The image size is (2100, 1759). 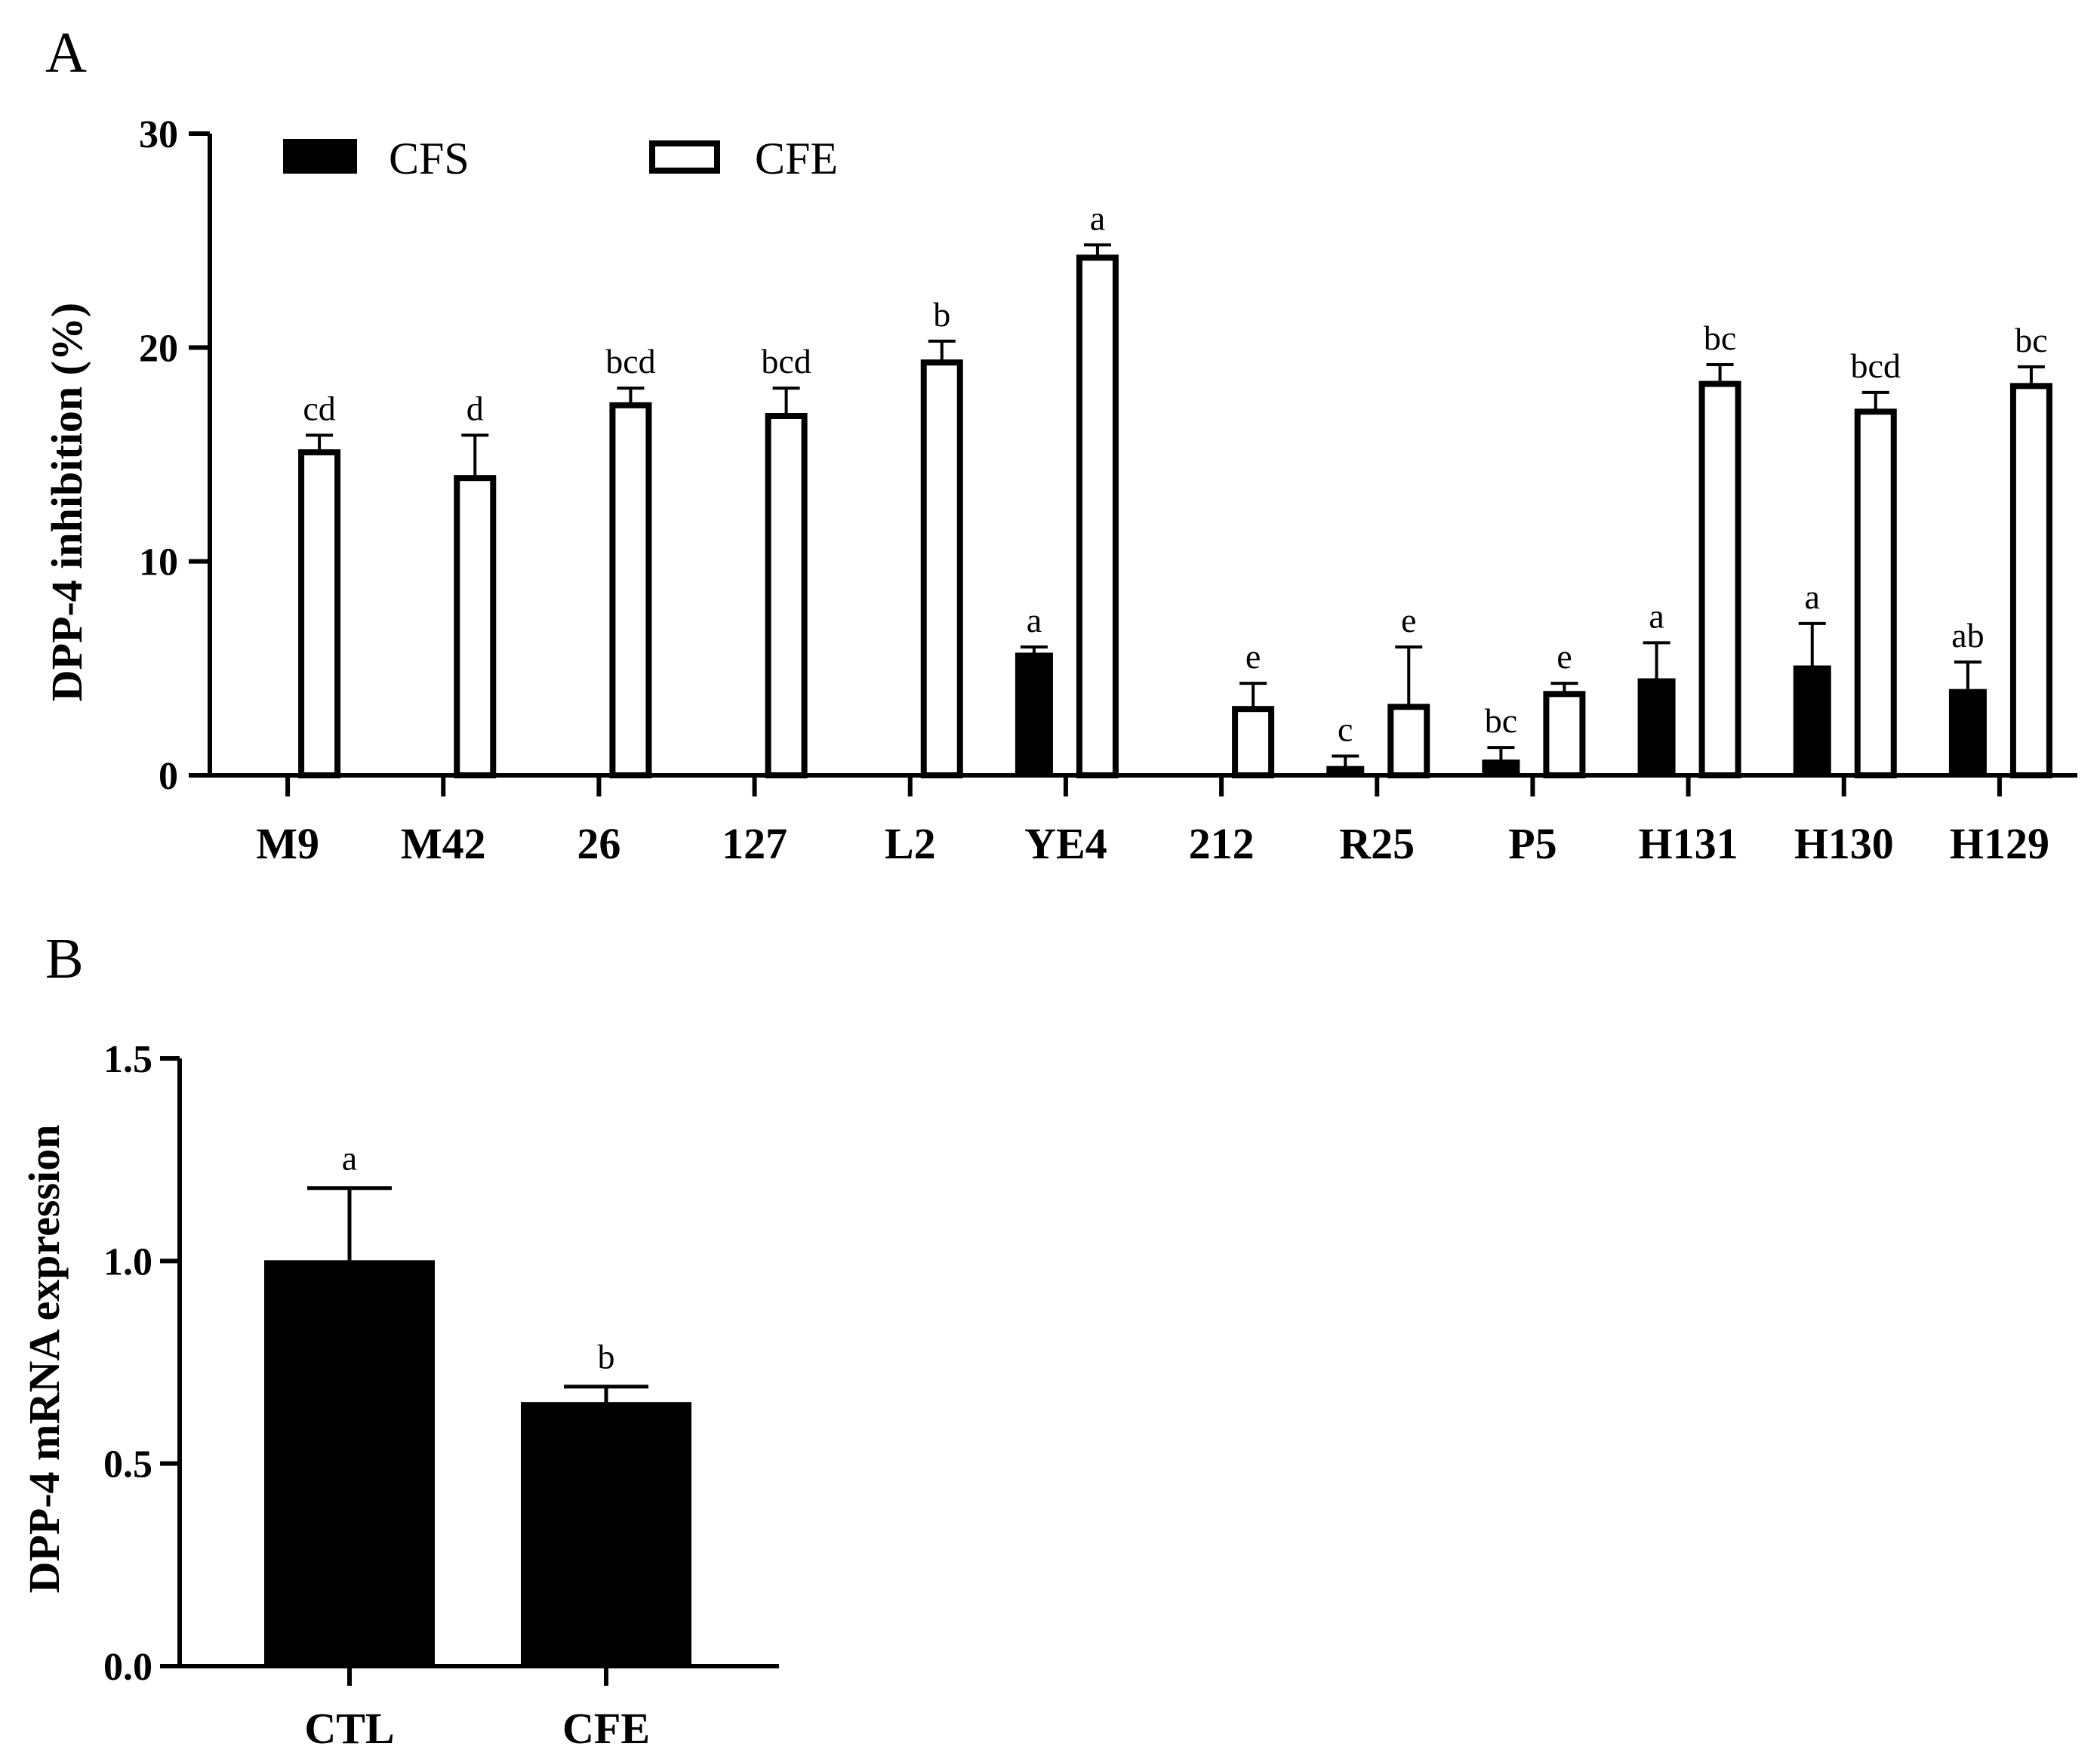 What do you see at coordinates (796, 158) in the screenshot?
I see `legend-label-cfe: CFE` at bounding box center [796, 158].